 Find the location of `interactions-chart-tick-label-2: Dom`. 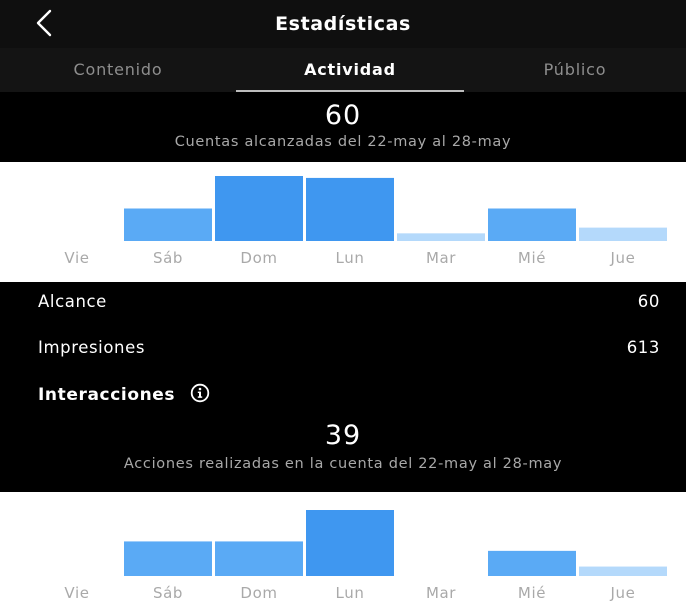

interactions-chart-tick-label-2: Dom is located at coordinates (258, 593).